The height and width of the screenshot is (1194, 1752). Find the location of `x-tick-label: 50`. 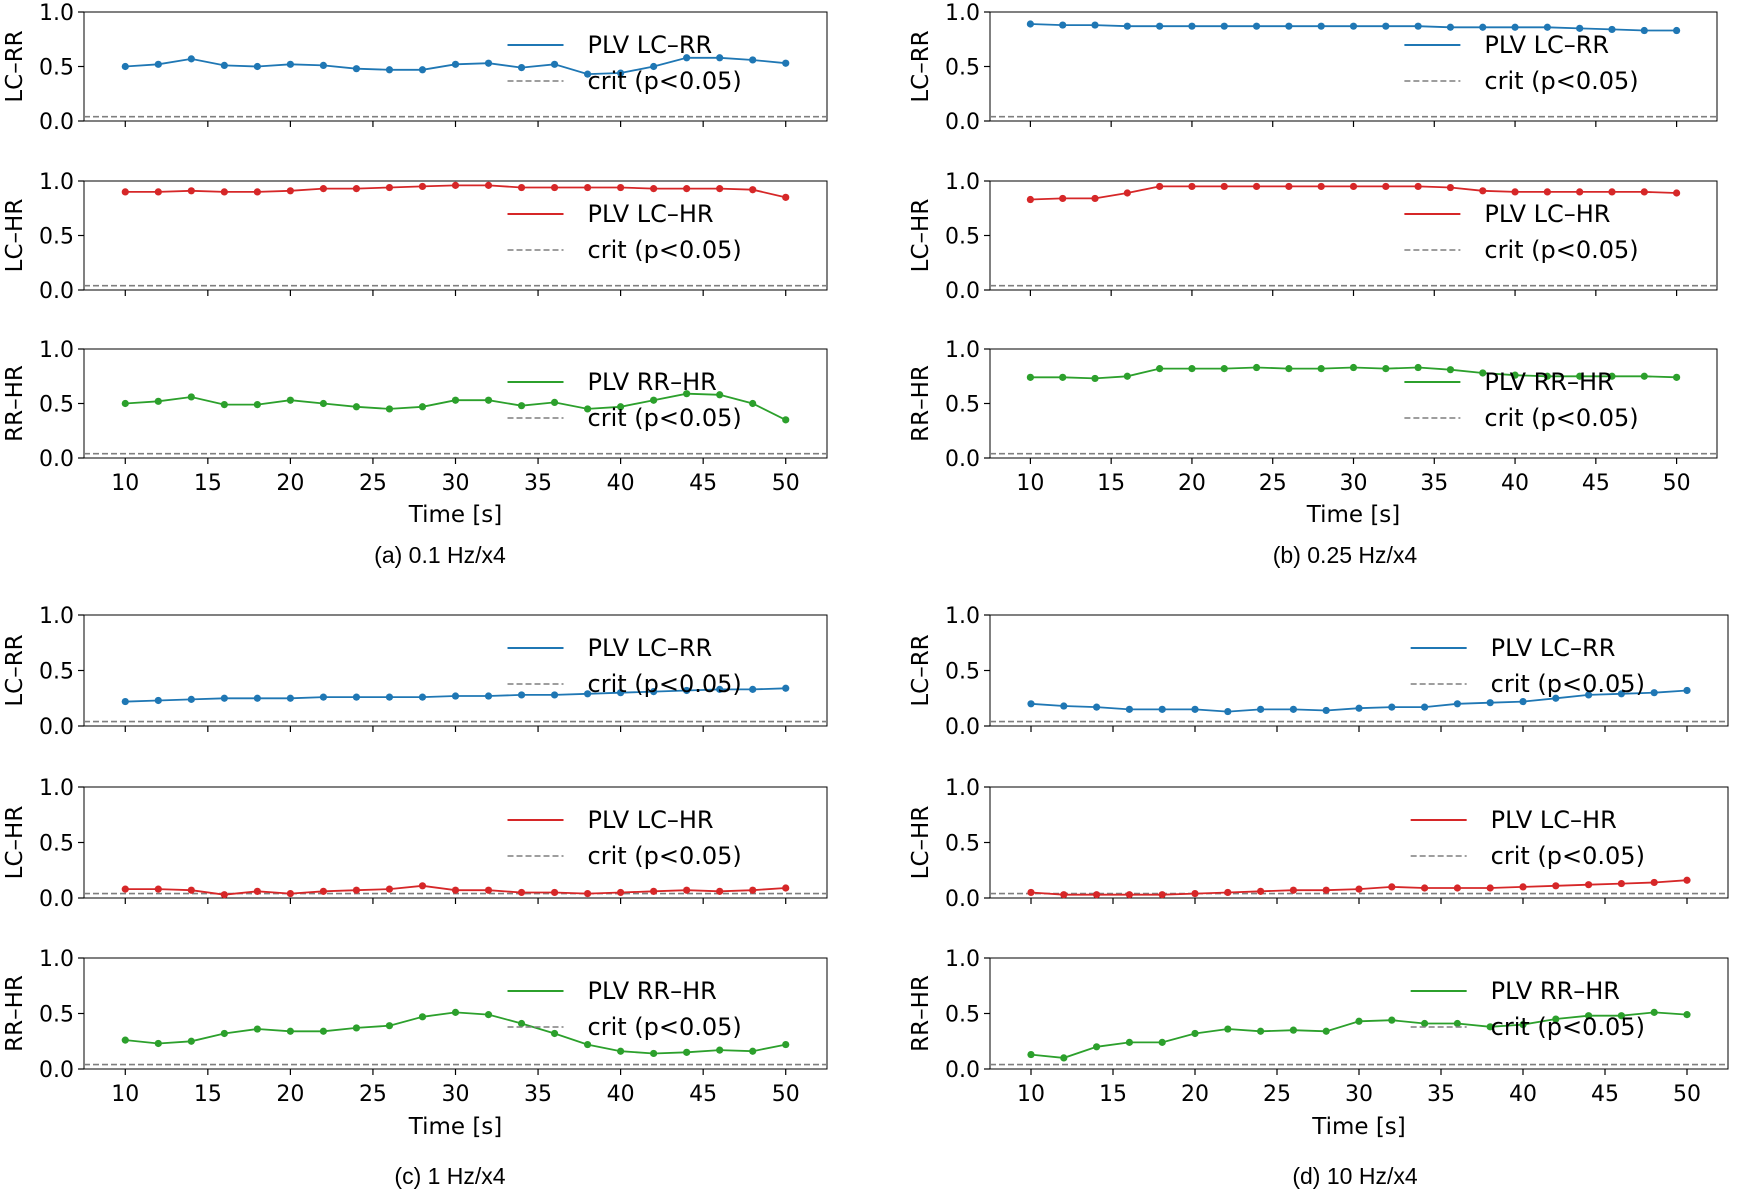

x-tick-label: 50 is located at coordinates (786, 483).